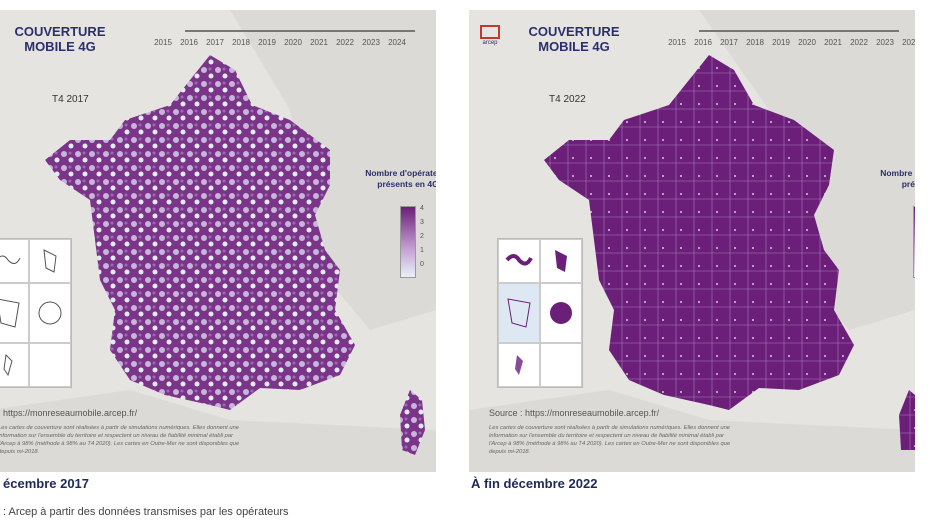 This screenshot has width=936, height=527. What do you see at coordinates (422, 208) in the screenshot?
I see `legend-tick: 4` at bounding box center [422, 208].